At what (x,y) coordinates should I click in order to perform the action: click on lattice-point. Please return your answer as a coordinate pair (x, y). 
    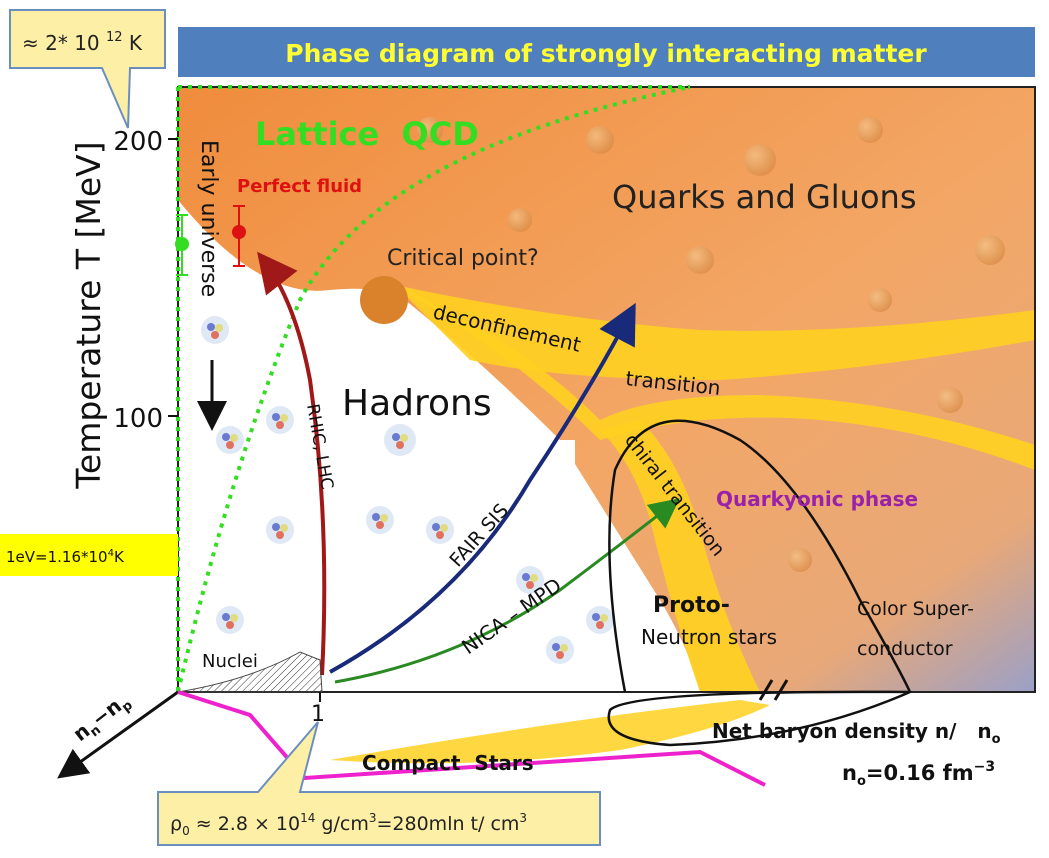
    Looking at the image, I should click on (182, 244).